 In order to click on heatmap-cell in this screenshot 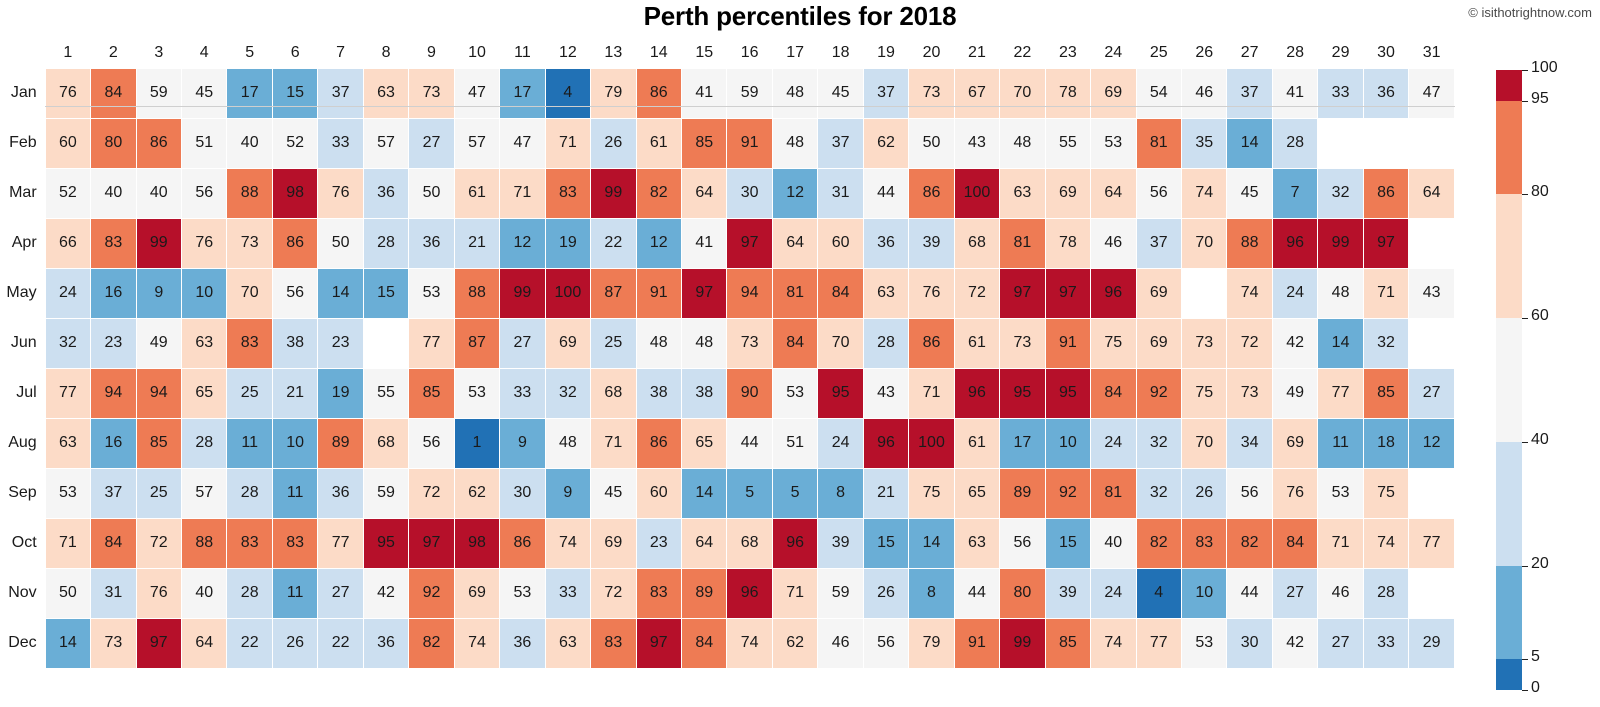, I will do `click(1204, 293)`.